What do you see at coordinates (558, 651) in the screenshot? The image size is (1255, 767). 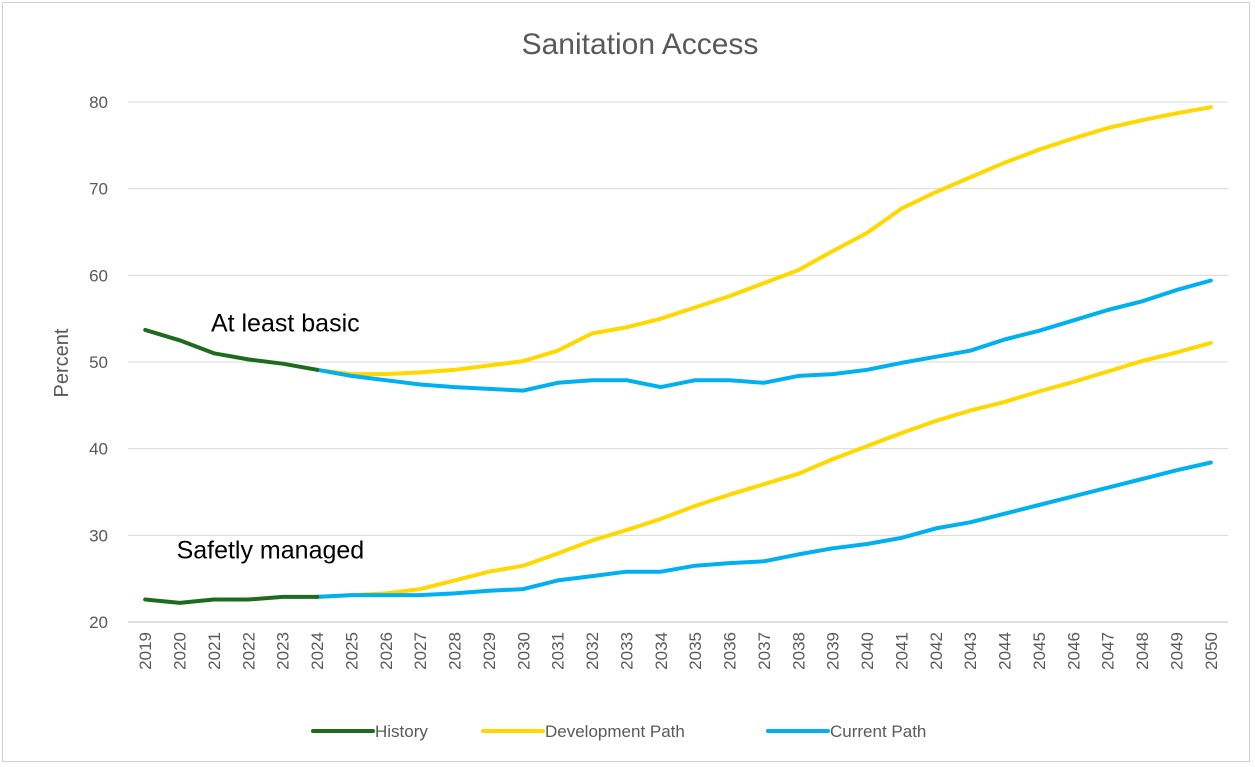 I see `x-tick-label: 2031` at bounding box center [558, 651].